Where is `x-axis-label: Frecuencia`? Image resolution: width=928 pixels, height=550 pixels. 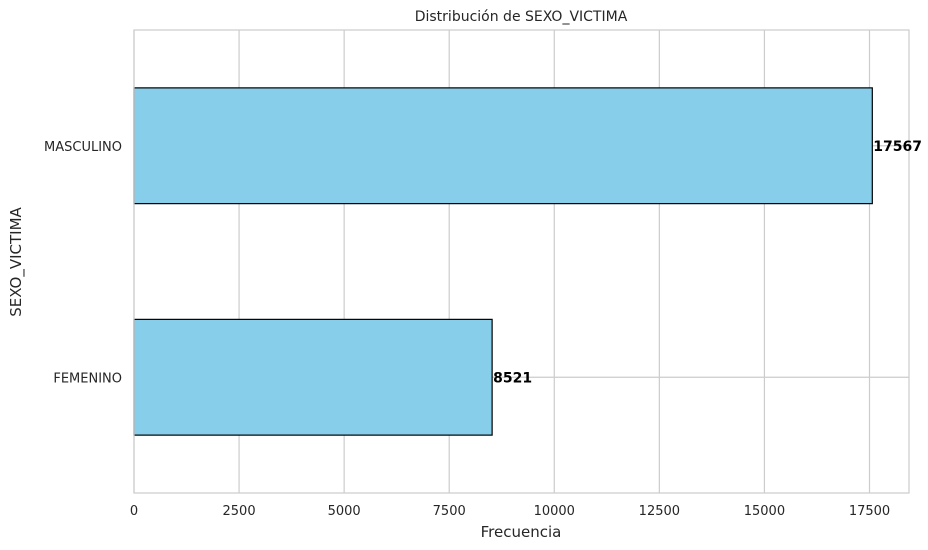
x-axis-label: Frecuencia is located at coordinates (521, 532).